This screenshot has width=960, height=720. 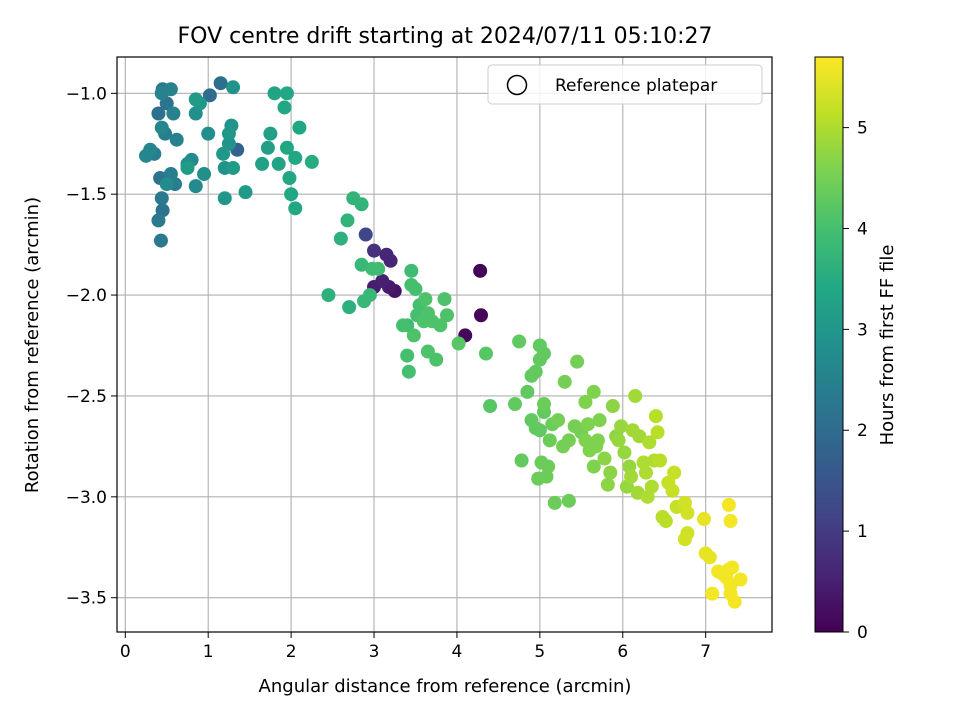 I want to click on y-tick-label: −3.5, so click(x=86, y=599).